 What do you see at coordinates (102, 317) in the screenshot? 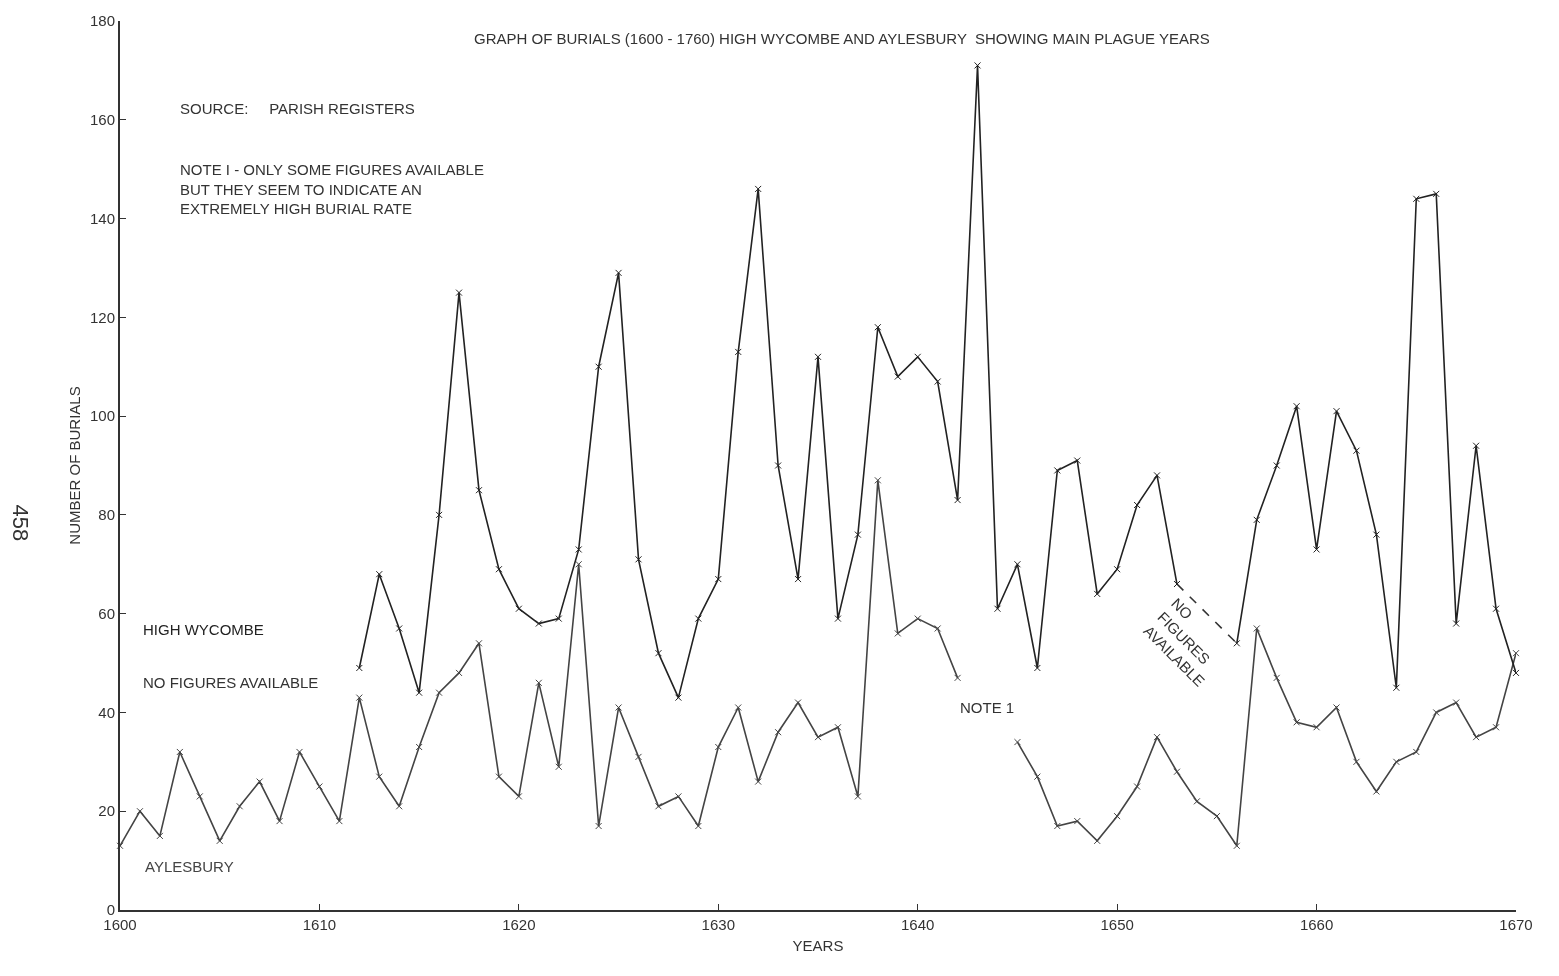
I see `y-tick-label: 120` at bounding box center [102, 317].